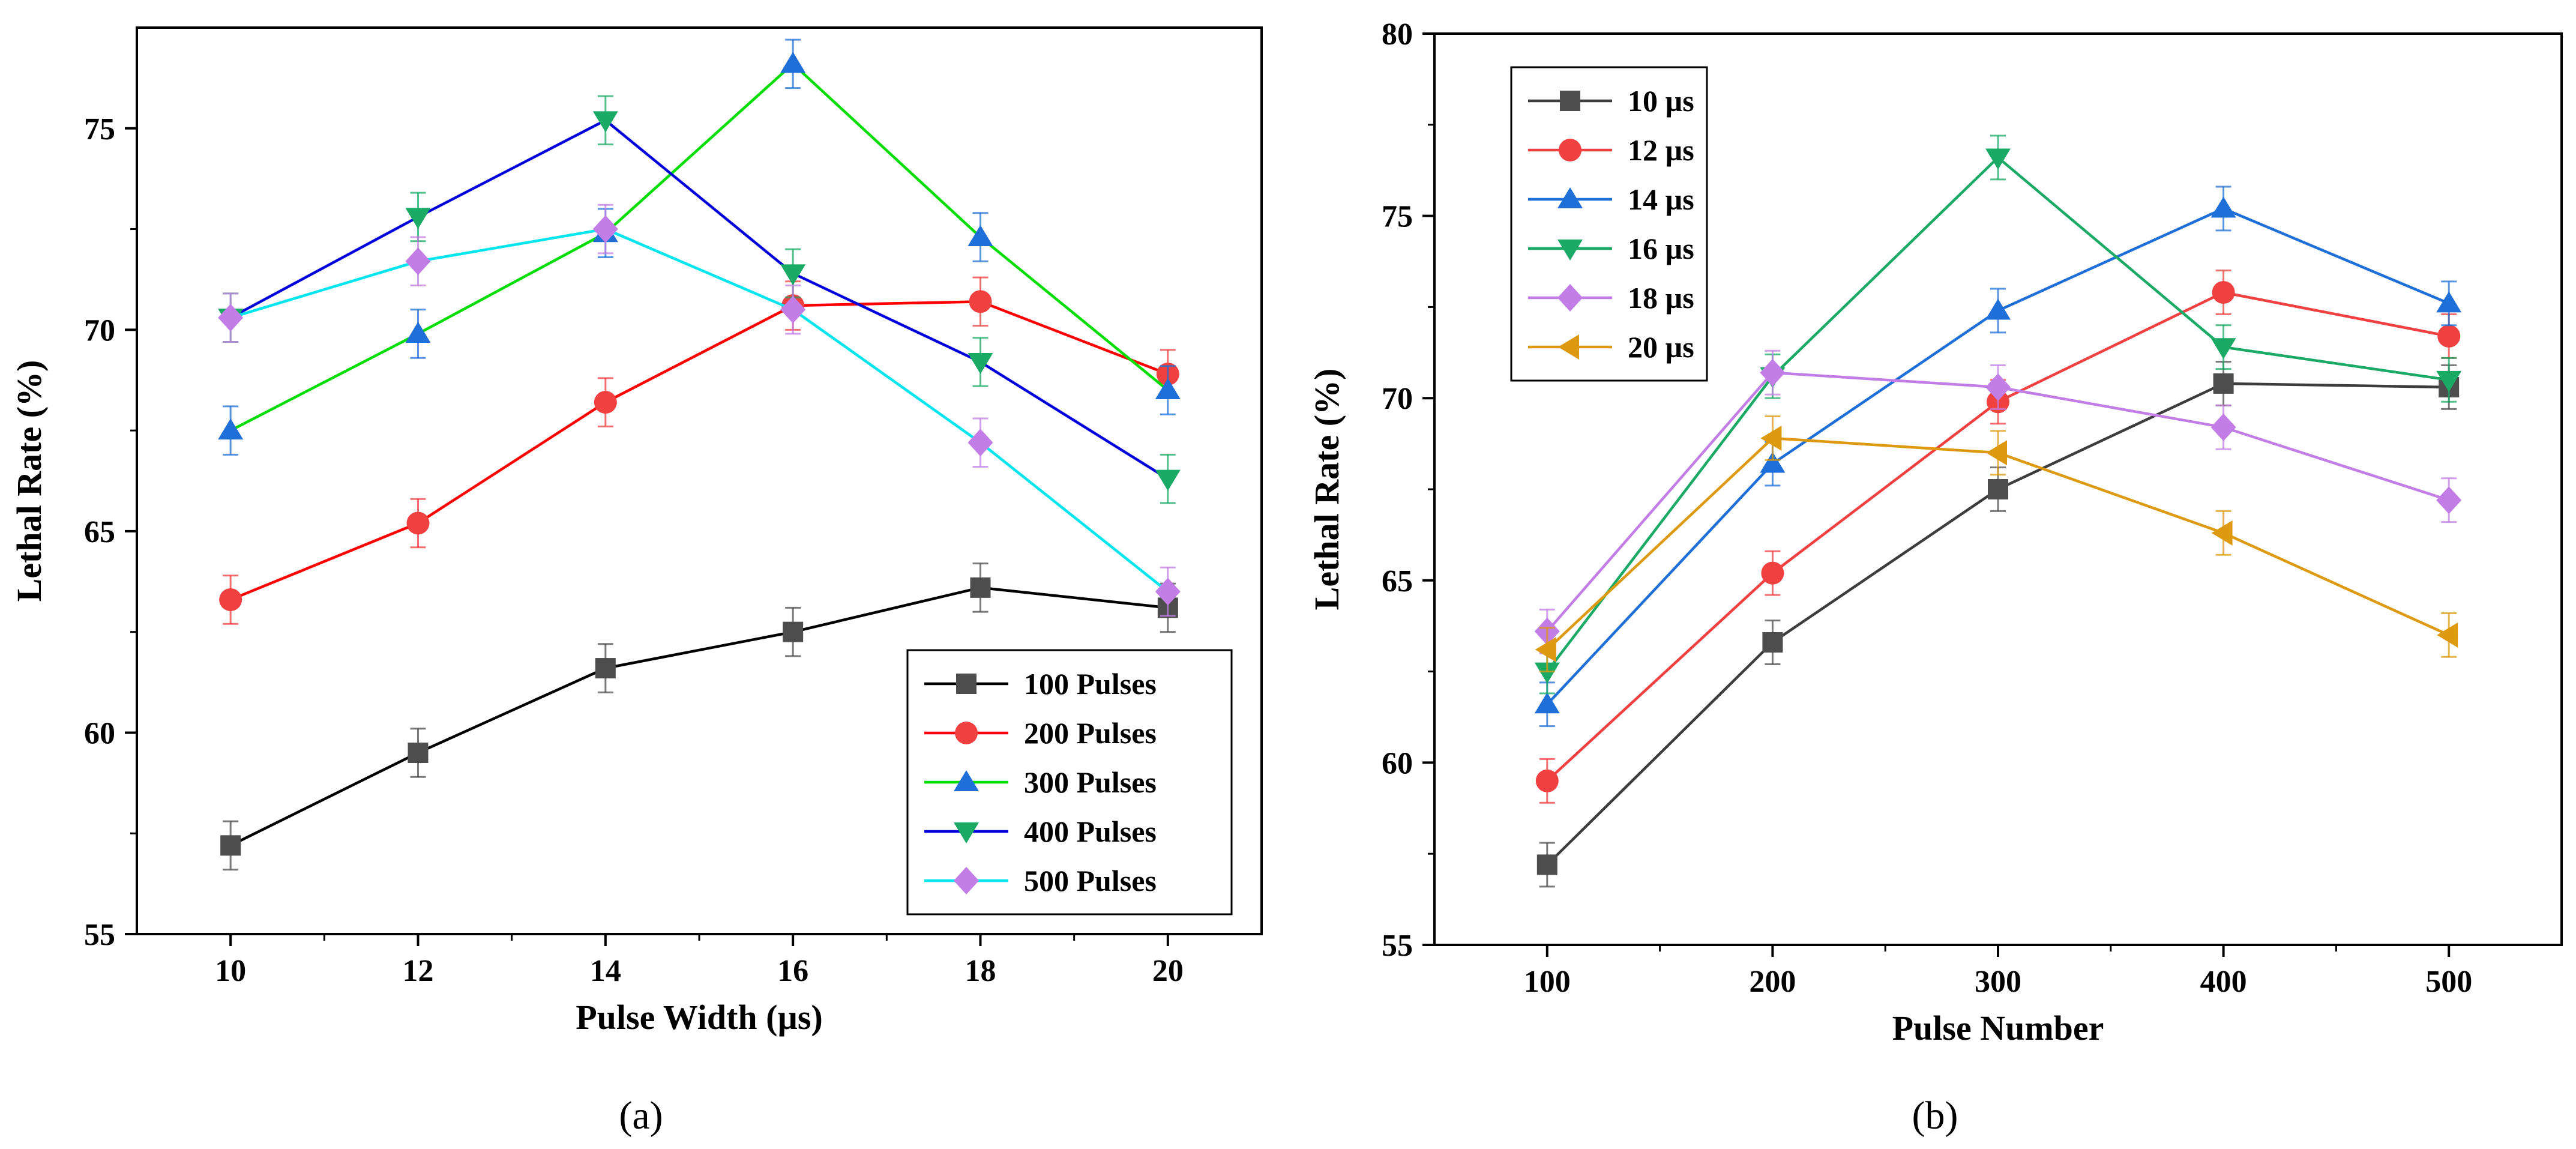 The width and height of the screenshot is (2576, 1149). I want to click on chart-b-series-18-us, so click(1998, 501).